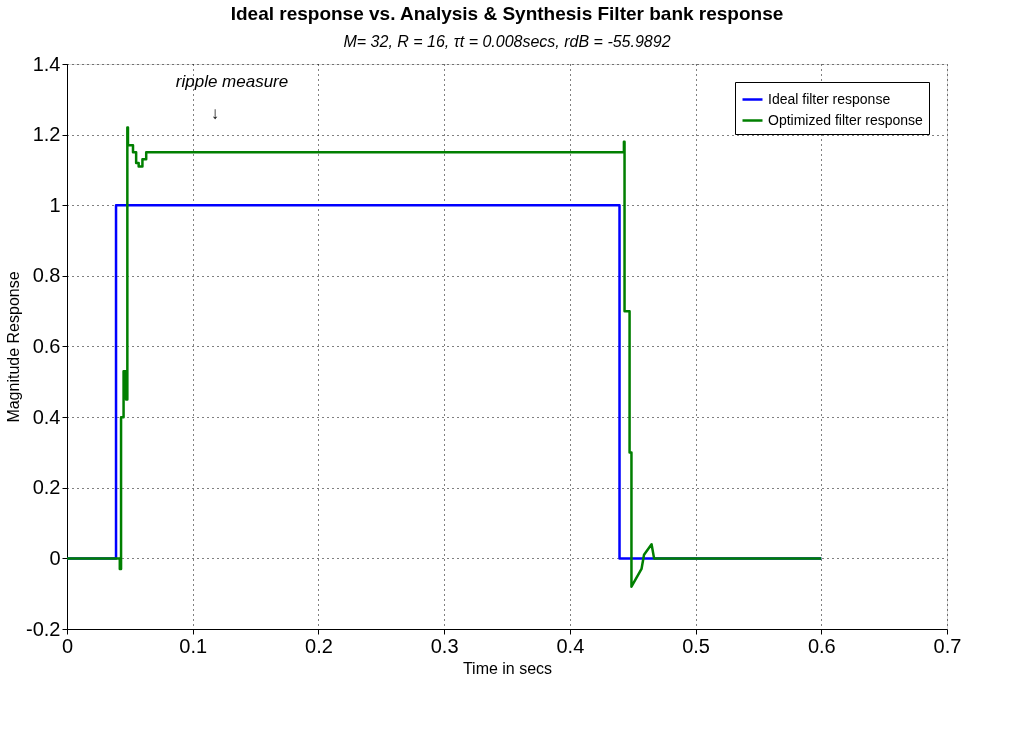 This screenshot has width=1013, height=734. What do you see at coordinates (507, 13) in the screenshot?
I see `chart-title: Ideal response vs. Analysis & Synthesis Filter bank response` at bounding box center [507, 13].